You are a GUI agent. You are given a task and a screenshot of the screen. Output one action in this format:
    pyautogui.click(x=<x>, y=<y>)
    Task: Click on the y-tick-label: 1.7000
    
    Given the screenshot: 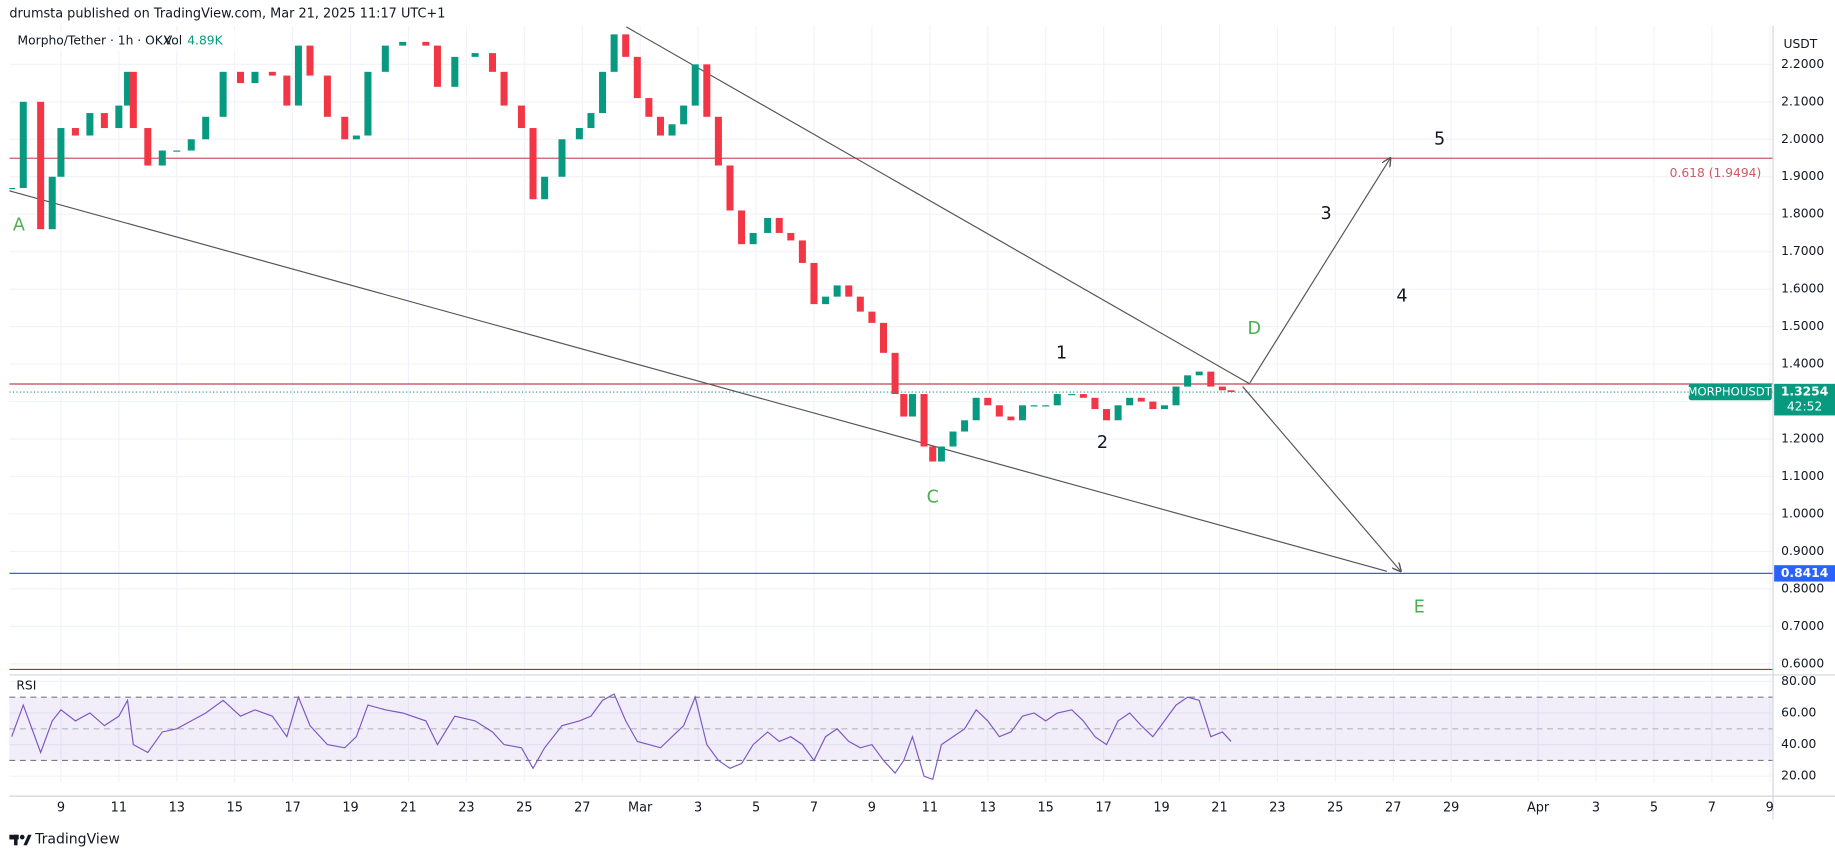 What is the action you would take?
    pyautogui.click(x=1802, y=251)
    